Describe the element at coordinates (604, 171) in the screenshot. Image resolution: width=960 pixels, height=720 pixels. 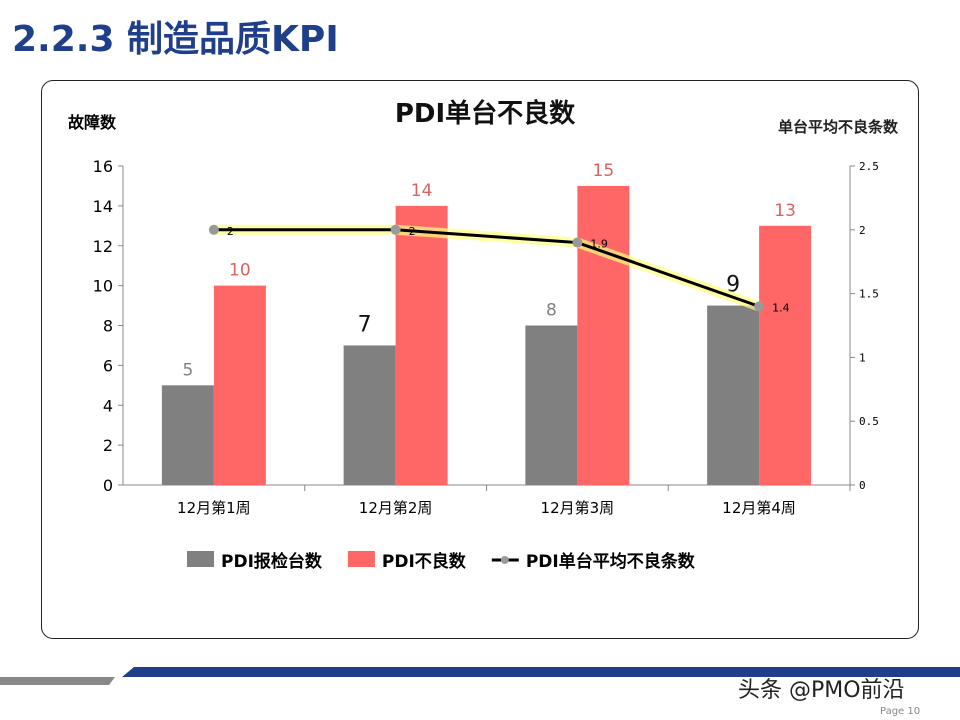
I see `data-label: 15` at that location.